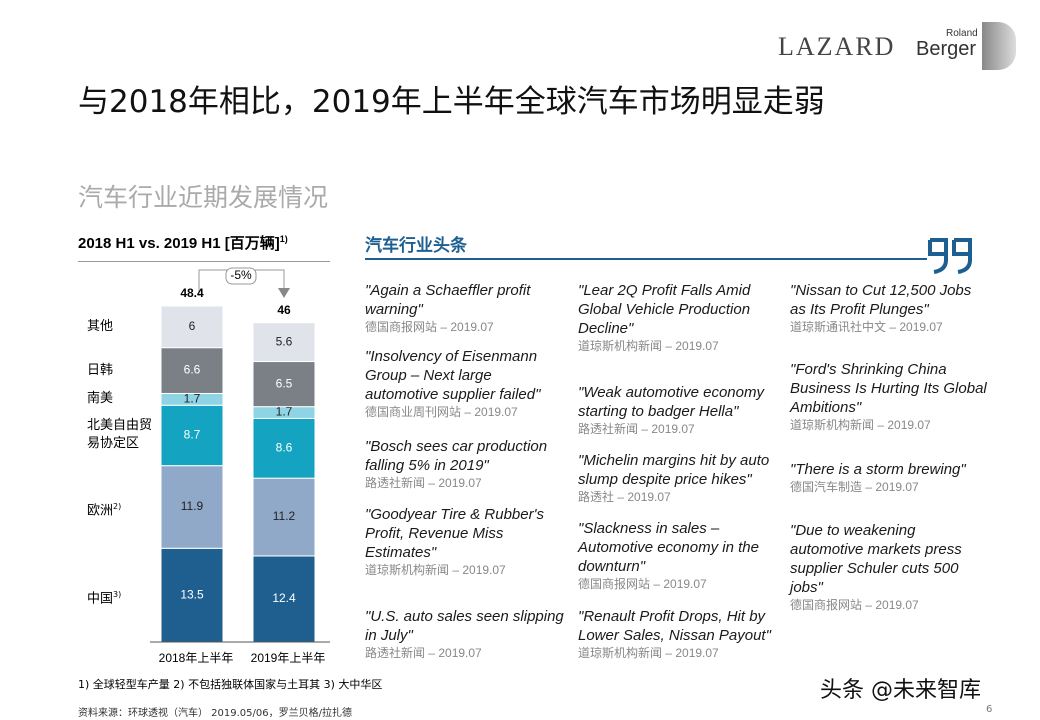  Describe the element at coordinates (878, 469) in the screenshot. I see `news-headline: "There is a storm brewing"` at that location.